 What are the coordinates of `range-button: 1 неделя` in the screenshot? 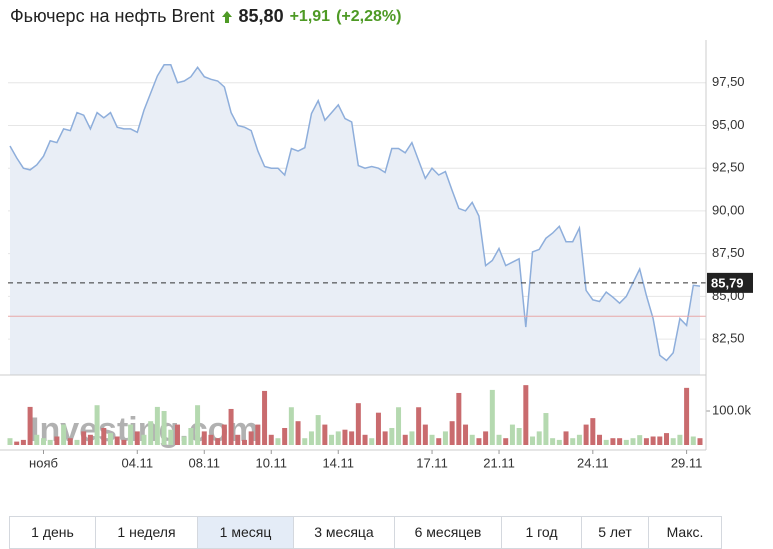 It's located at (146, 532).